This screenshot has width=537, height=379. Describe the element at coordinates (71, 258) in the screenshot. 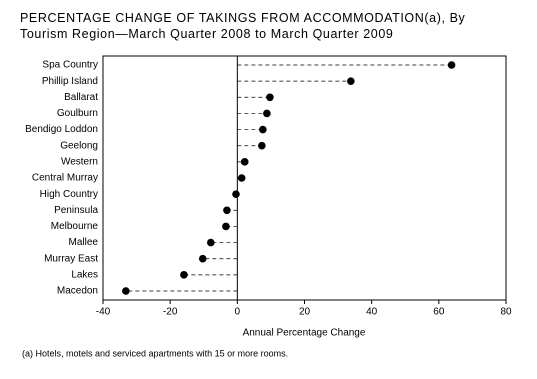

I see `y-tick-label: Murray East` at that location.